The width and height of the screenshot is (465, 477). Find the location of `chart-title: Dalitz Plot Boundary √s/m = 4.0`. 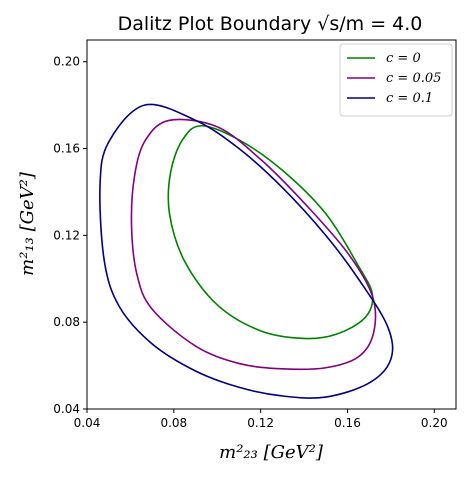

chart-title: Dalitz Plot Boundary √s/m = 4.0 is located at coordinates (270, 24).